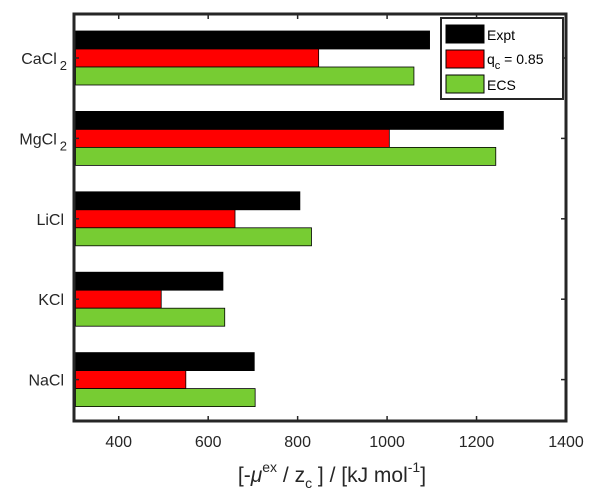 Image resolution: width=593 pixels, height=495 pixels. I want to click on x-axis-label-end: ], so click(423, 475).